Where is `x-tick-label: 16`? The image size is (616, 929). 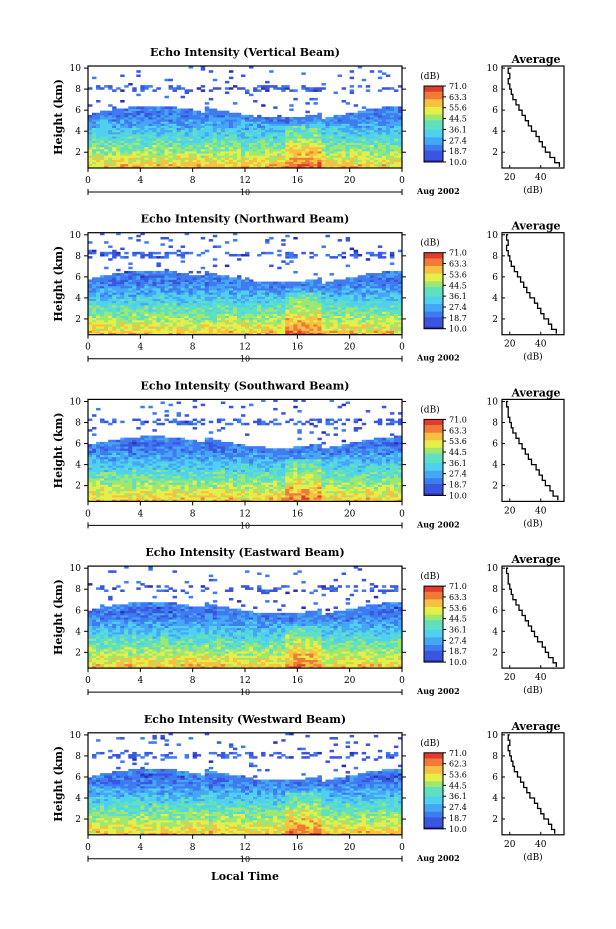 x-tick-label: 16 is located at coordinates (298, 348).